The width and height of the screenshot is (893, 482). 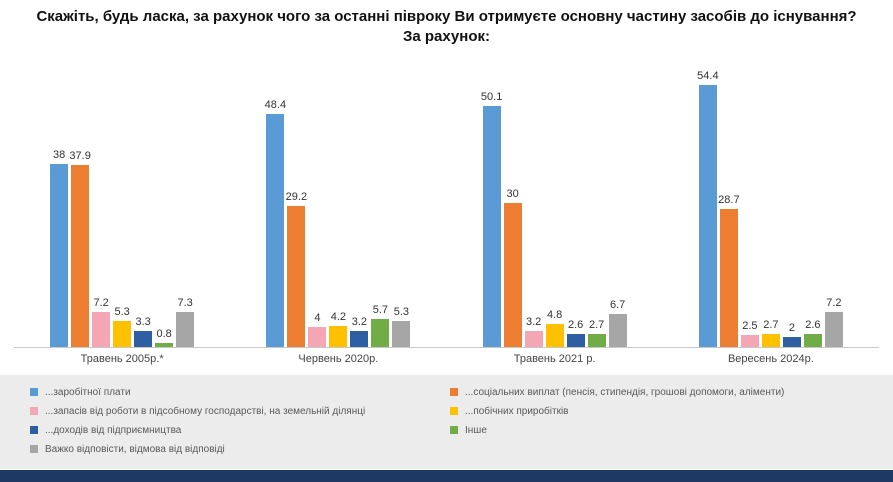 I want to click on bar-value-label: 54.4, so click(x=708, y=76).